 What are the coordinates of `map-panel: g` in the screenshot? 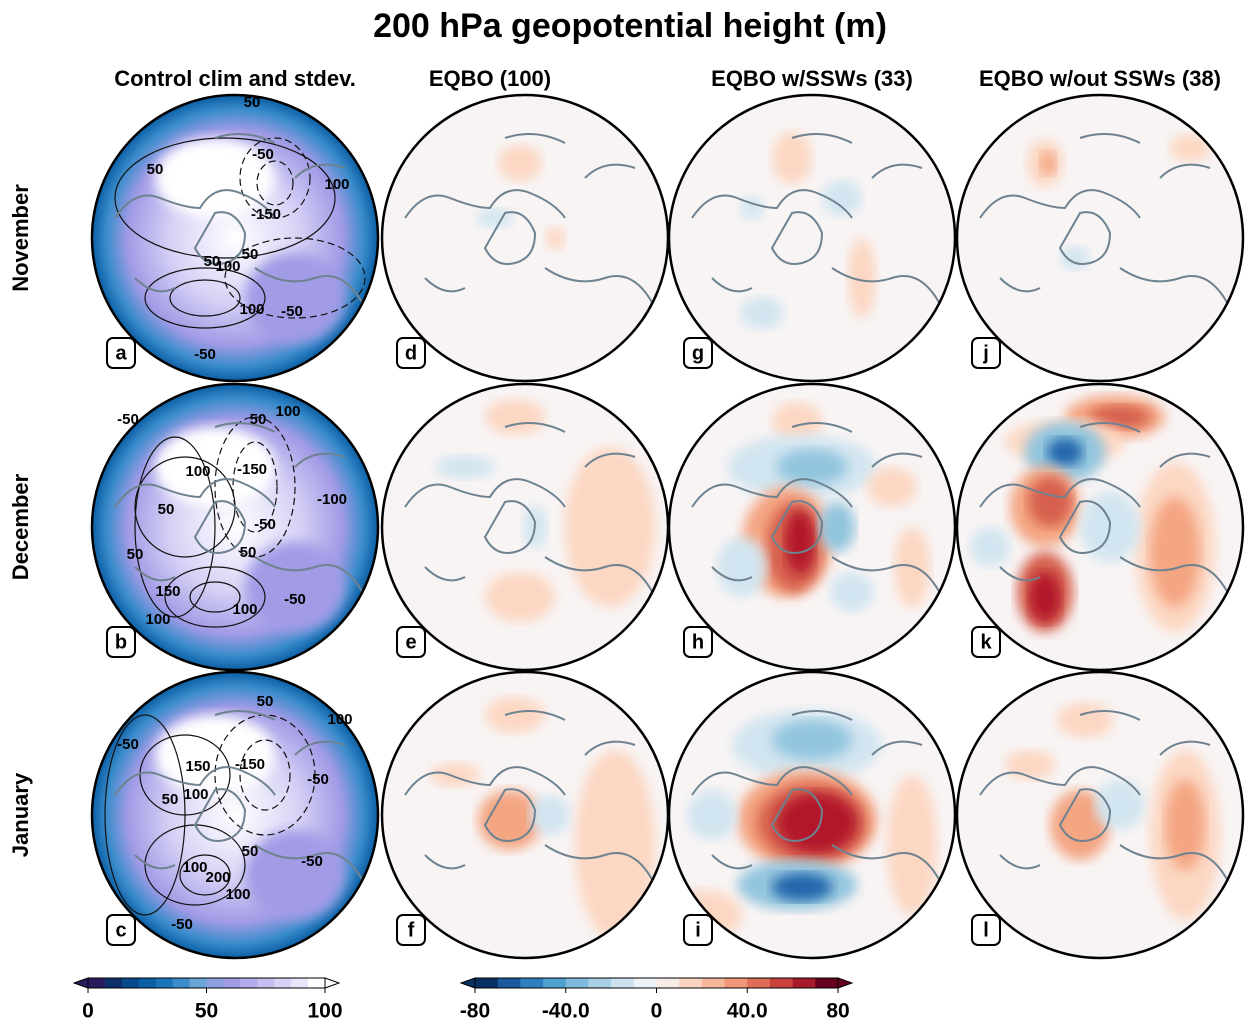 It's located at (812, 238).